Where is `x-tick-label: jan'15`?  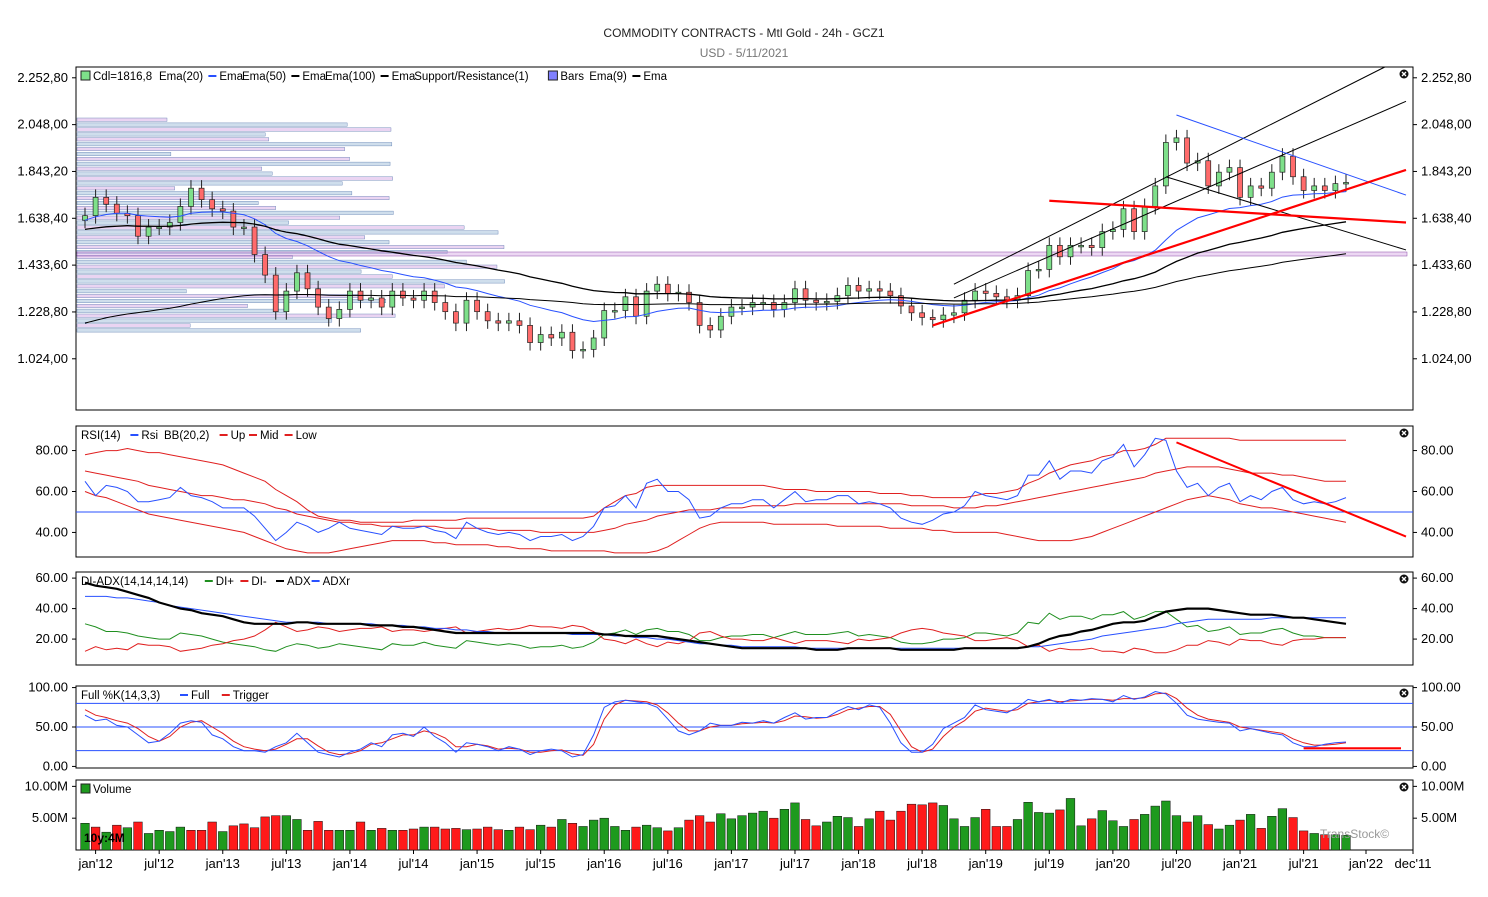
x-tick-label: jan'15 is located at coordinates (476, 863).